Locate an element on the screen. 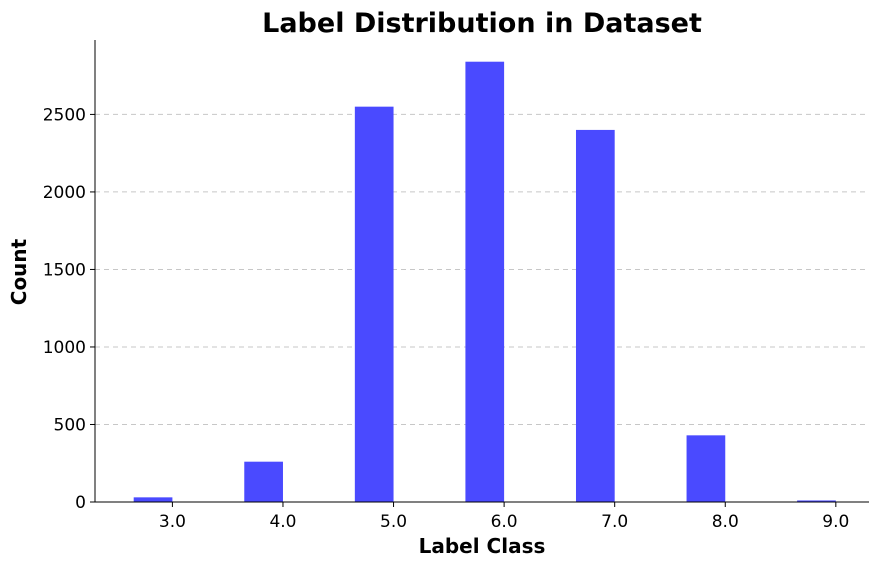  x-tick-label: 9.0 is located at coordinates (835, 522).